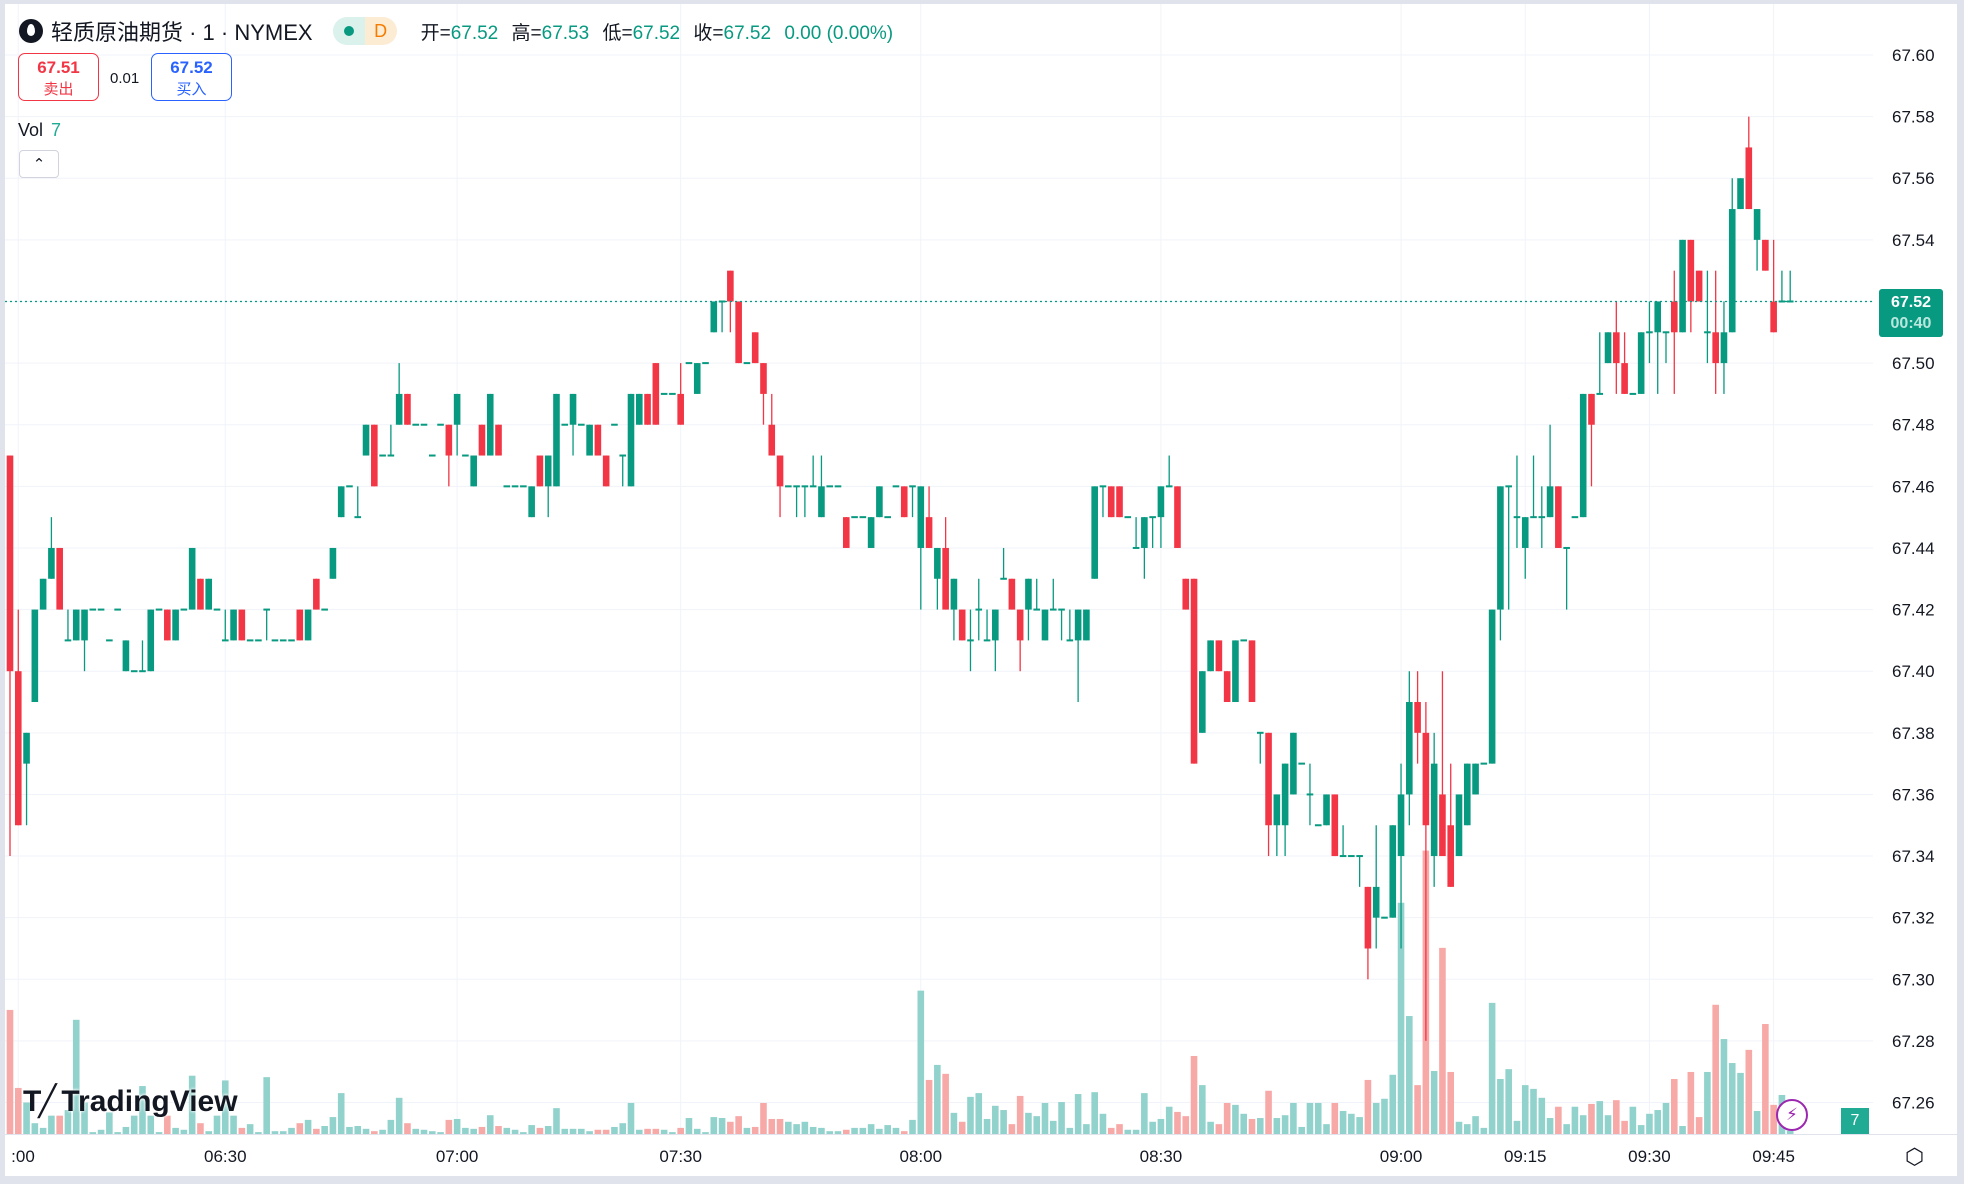  What do you see at coordinates (1915, 1156) in the screenshot?
I see `chart-settings-icon: ⬡` at bounding box center [1915, 1156].